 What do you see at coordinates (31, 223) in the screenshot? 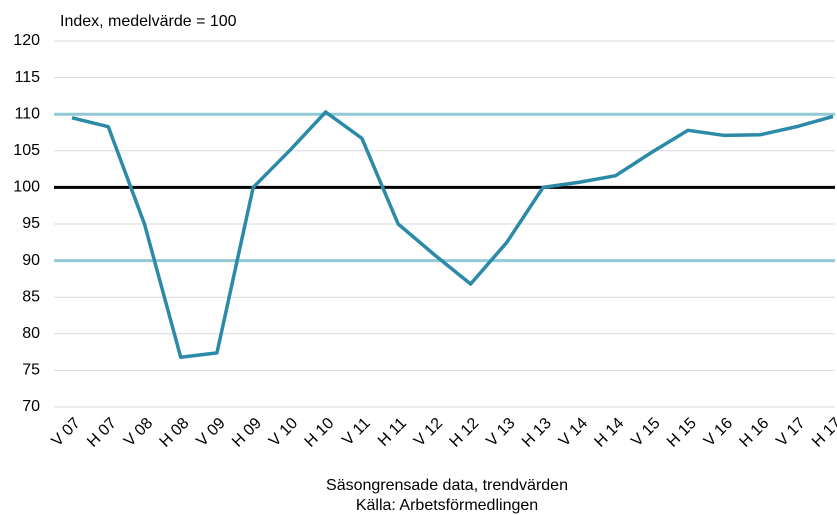
I see `y-tick-label: 95` at bounding box center [31, 223].